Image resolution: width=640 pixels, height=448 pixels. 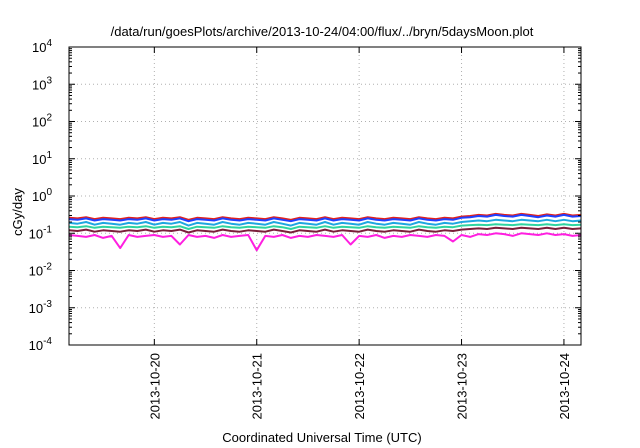 I want to click on y-axis-label: cGy/day, so click(x=17, y=212).